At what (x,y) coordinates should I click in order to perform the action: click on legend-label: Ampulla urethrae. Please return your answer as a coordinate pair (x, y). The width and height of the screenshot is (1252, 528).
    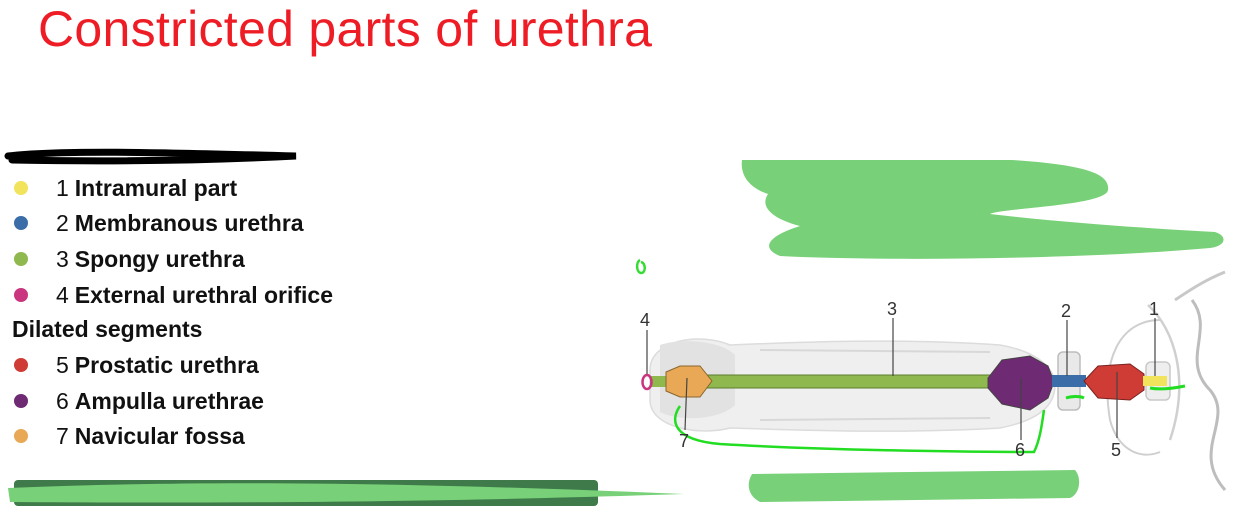
    Looking at the image, I should click on (169, 400).